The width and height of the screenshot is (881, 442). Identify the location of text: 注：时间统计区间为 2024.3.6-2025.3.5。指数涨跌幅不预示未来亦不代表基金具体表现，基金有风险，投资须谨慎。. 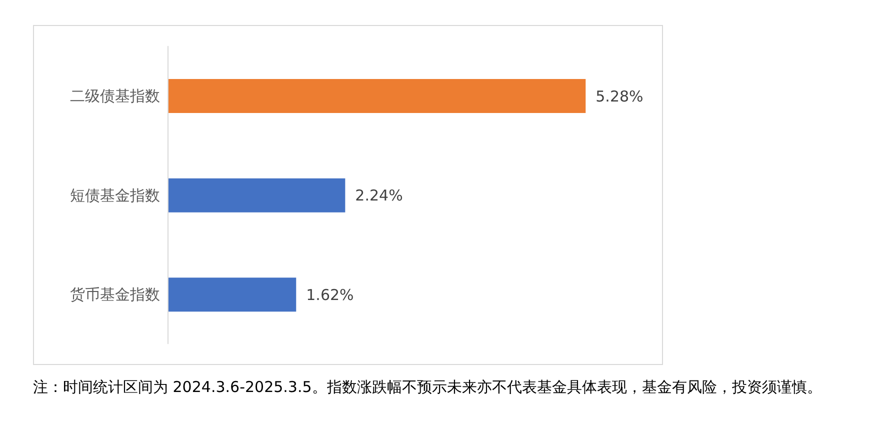
(428, 387).